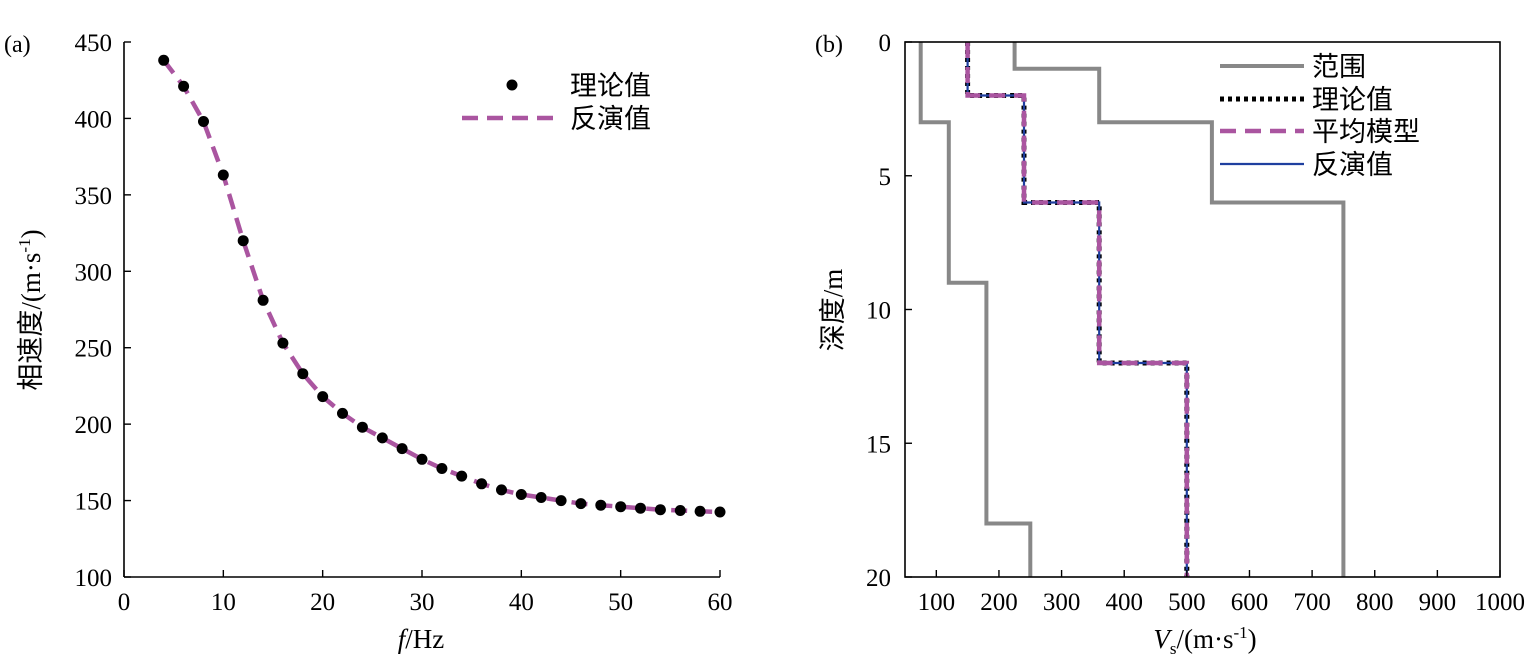 This screenshot has width=1535, height=669. Describe the element at coordinates (94, 502) in the screenshot. I see `chart-a-y-tick-label: 150` at that location.